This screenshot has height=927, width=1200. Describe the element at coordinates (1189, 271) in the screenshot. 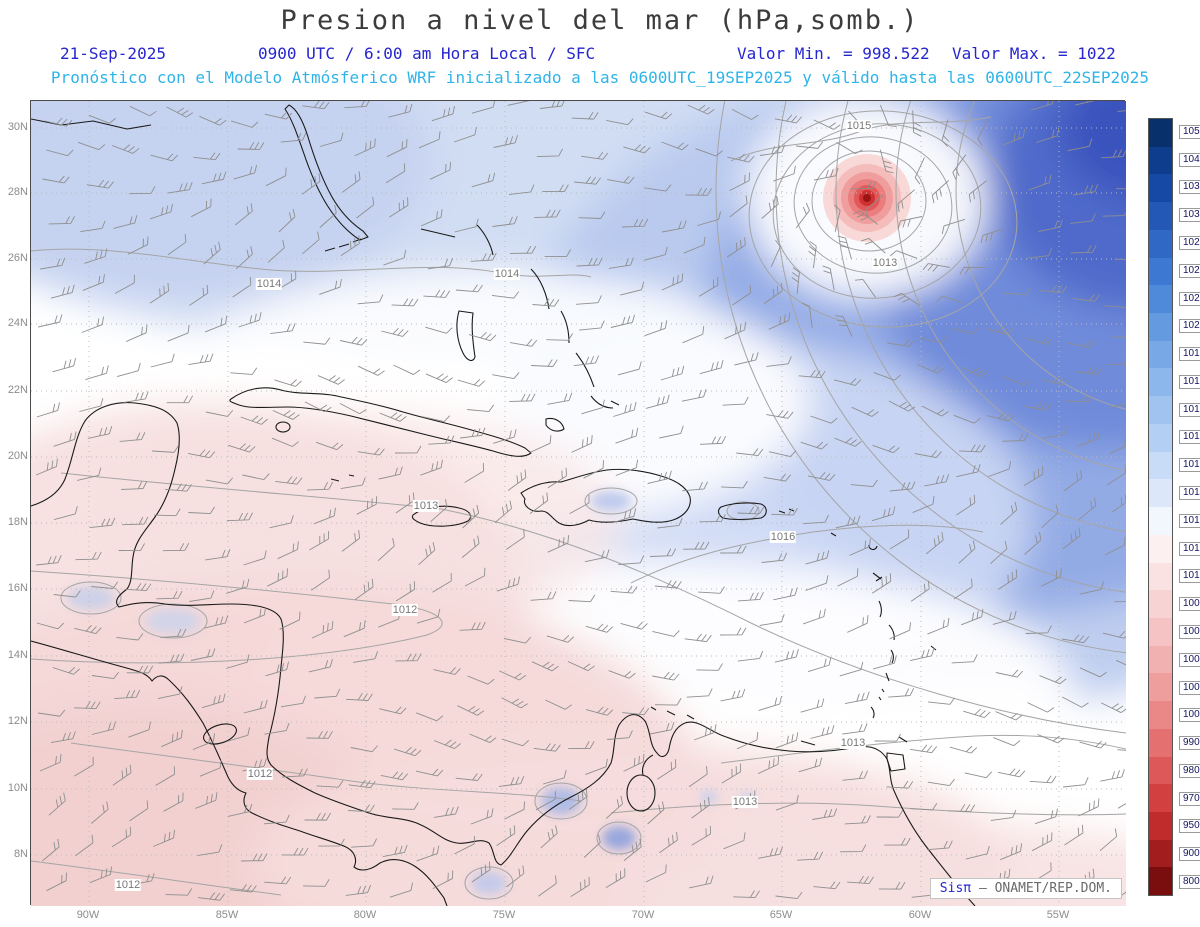

I see `colorbar-label: 1025` at that location.